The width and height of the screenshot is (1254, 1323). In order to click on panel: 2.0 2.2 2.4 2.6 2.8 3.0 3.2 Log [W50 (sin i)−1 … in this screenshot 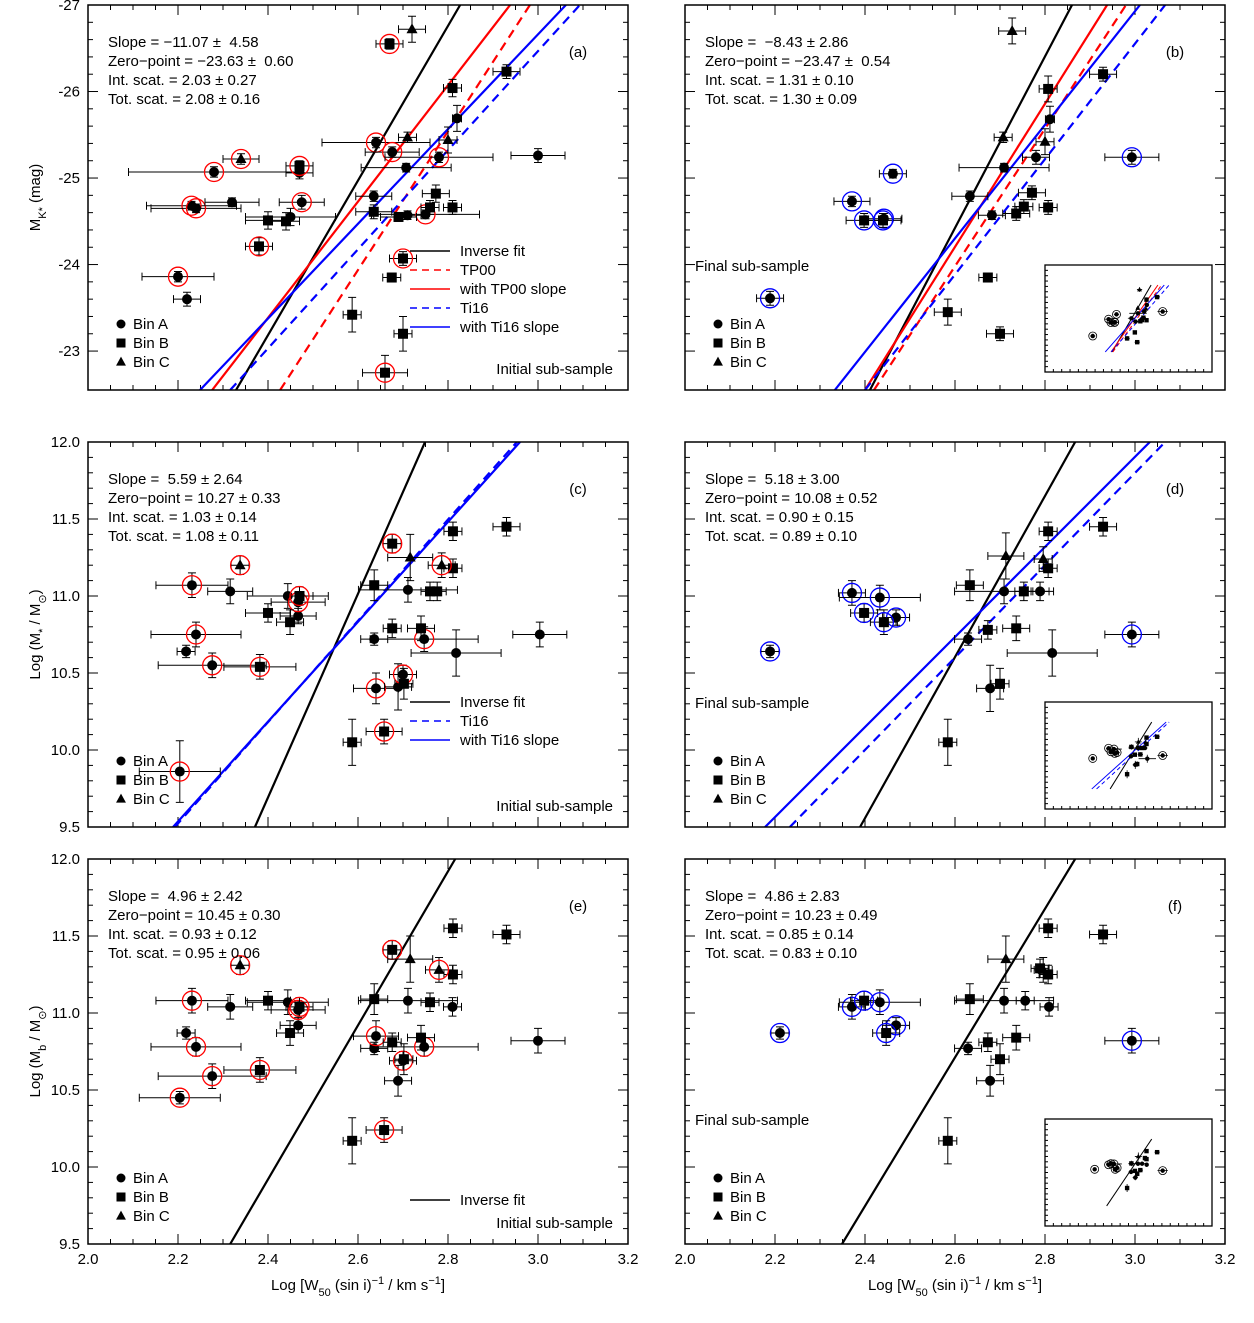, I will do `click(955, 1078)`.